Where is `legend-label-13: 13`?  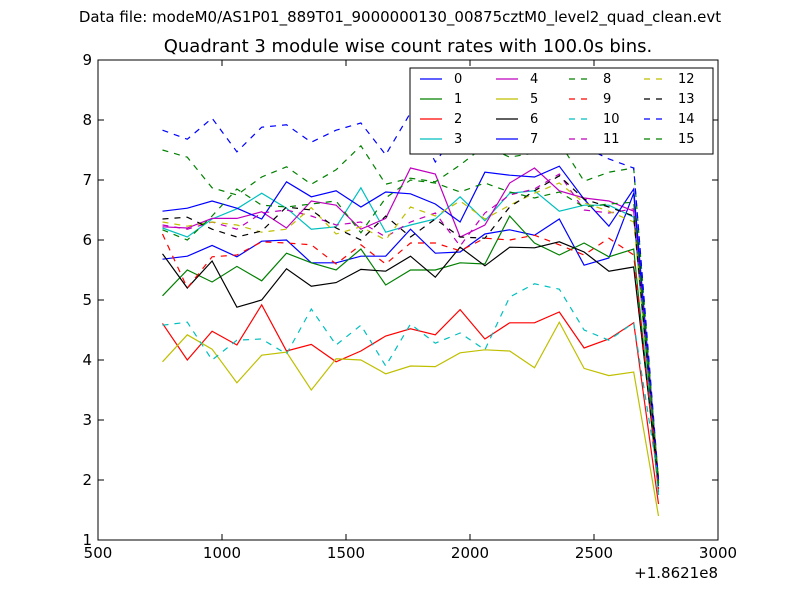
legend-label-13: 13 is located at coordinates (686, 99).